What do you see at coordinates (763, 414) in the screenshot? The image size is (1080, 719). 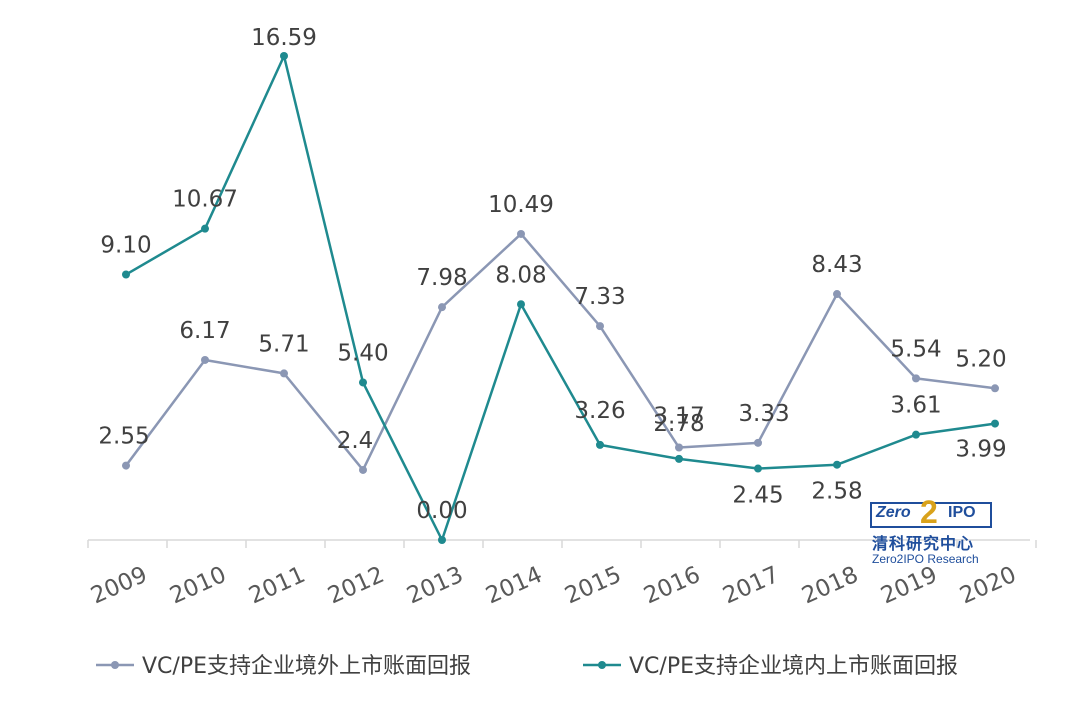 I see `data-label: 3.33` at bounding box center [763, 414].